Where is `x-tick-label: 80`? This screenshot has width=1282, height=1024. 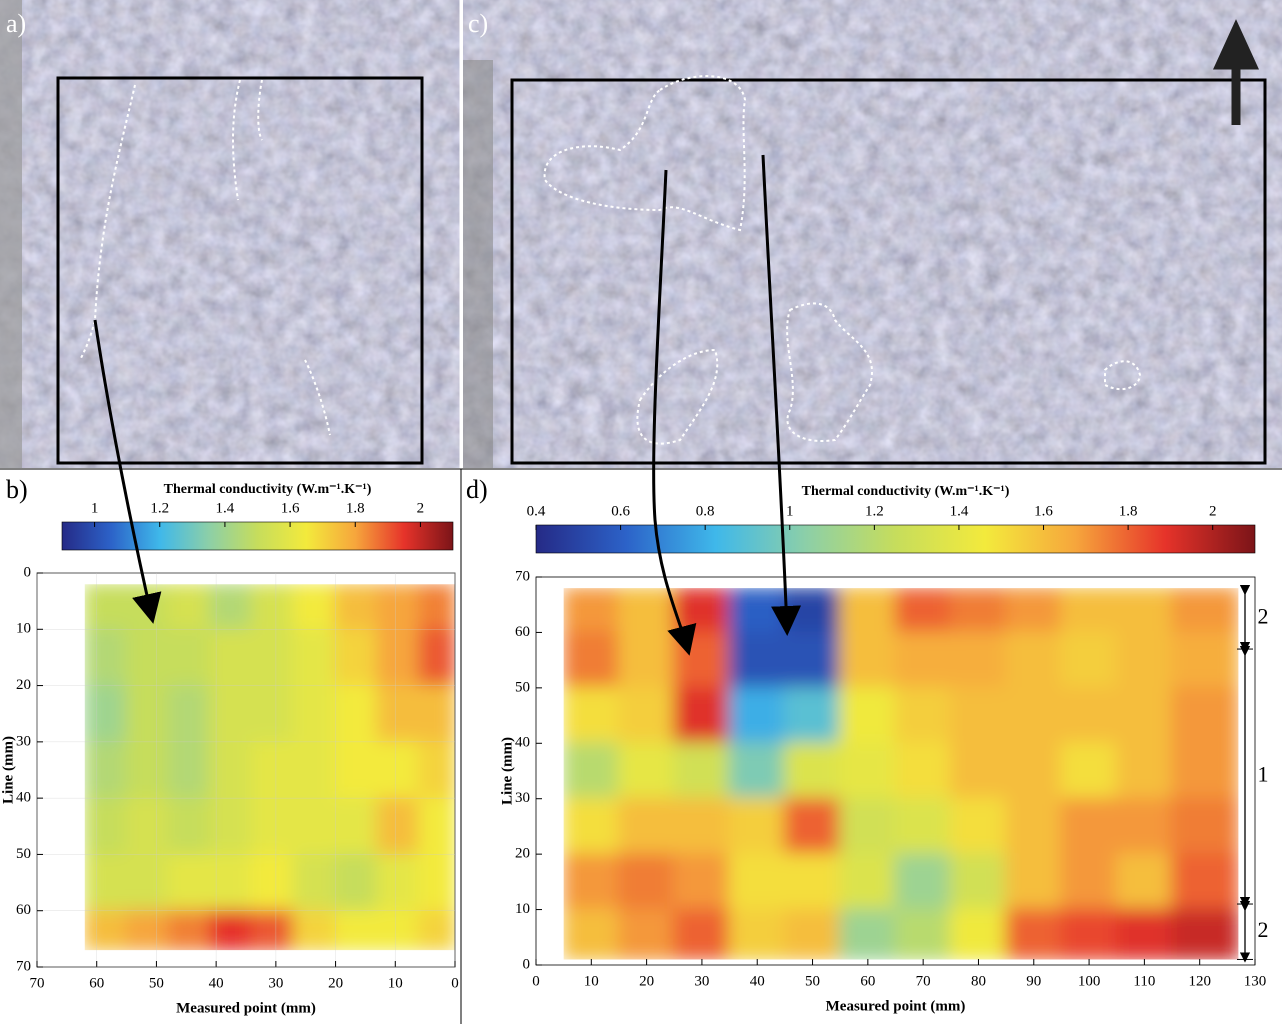
x-tick-label: 80 is located at coordinates (978, 981).